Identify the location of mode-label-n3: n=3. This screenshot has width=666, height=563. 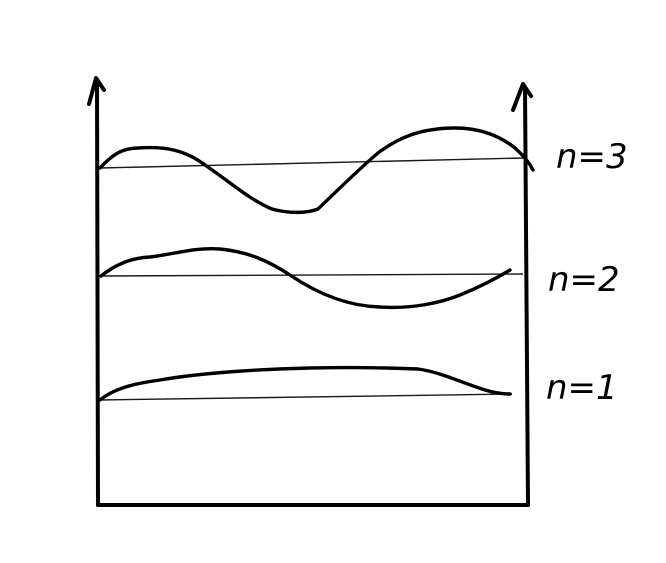
(592, 157).